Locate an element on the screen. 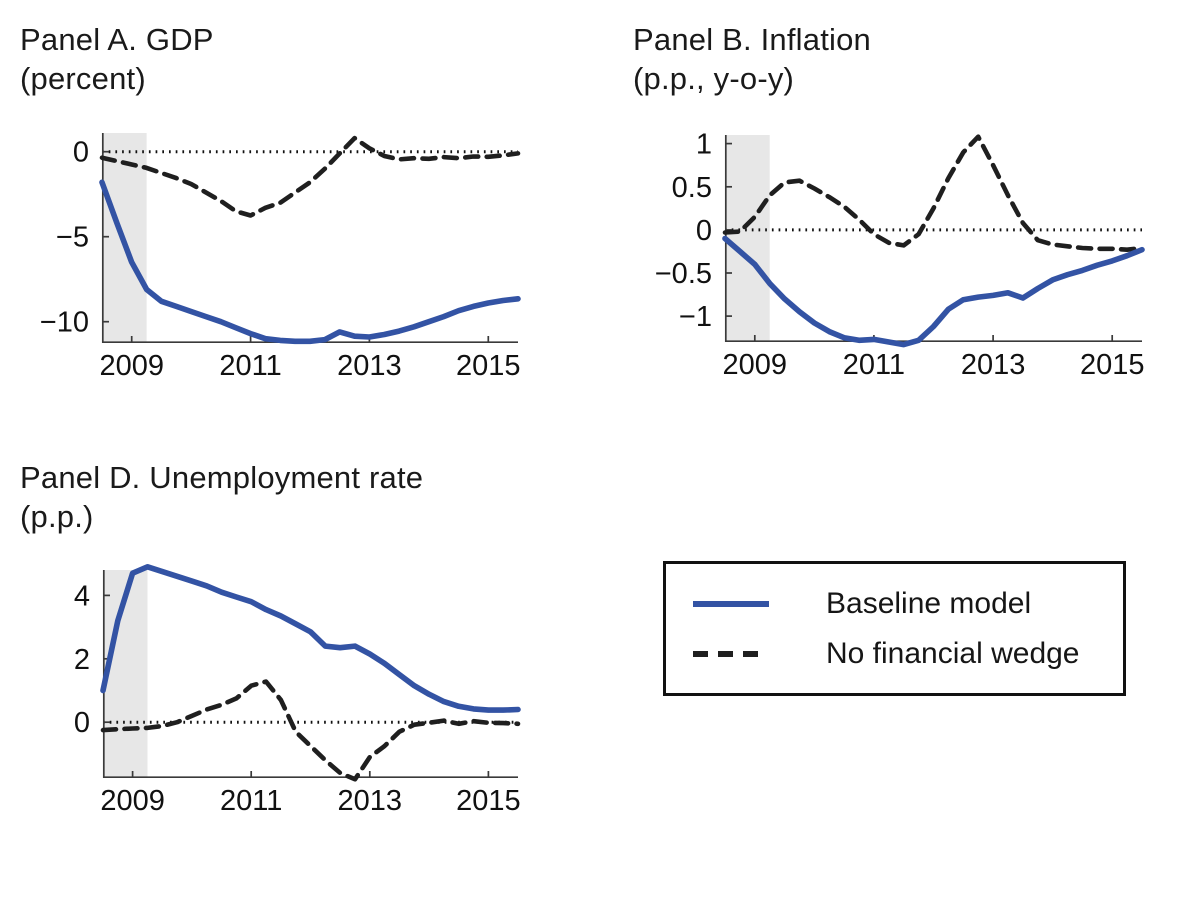 This screenshot has height=900, width=1200. legend-item-baseline: Baseline model is located at coordinates (908, 604).